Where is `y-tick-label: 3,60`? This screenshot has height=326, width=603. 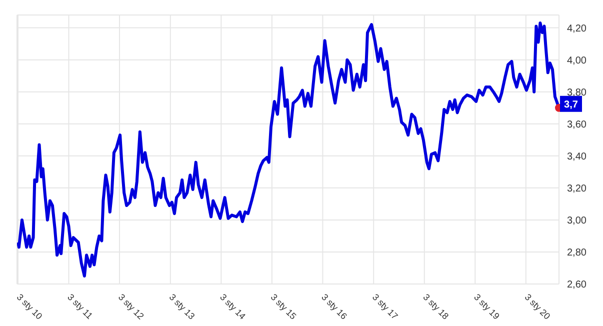 y-tick-label: 3,60 is located at coordinates (577, 124).